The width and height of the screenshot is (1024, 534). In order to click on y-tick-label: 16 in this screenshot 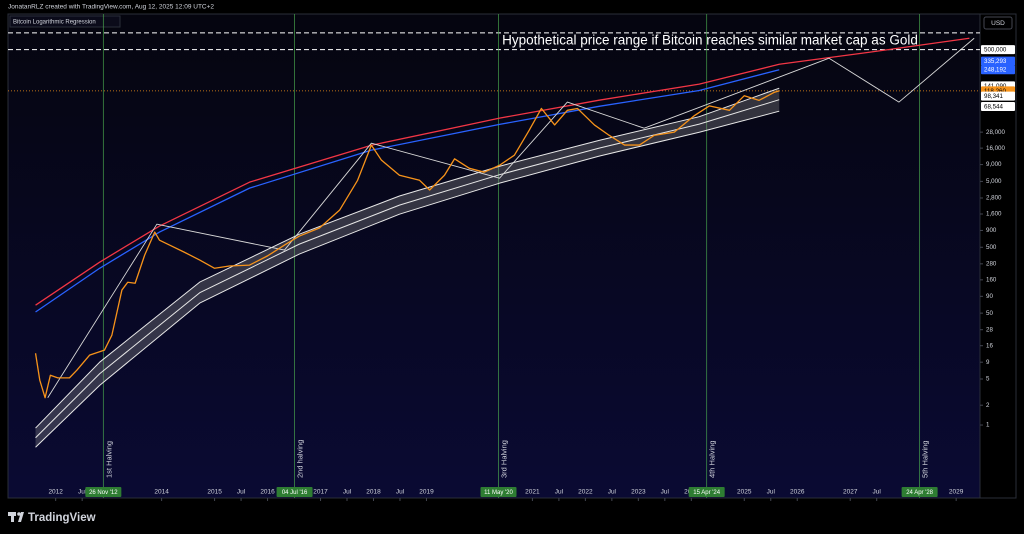, I will do `click(989, 345)`.